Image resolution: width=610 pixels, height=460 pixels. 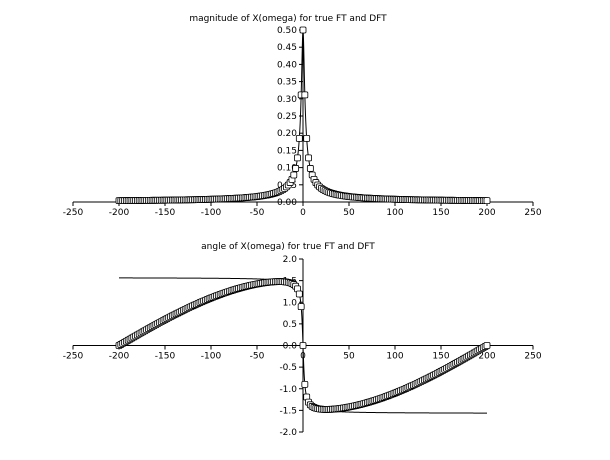 I want to click on y-tick-label: 1.0, so click(x=290, y=303).